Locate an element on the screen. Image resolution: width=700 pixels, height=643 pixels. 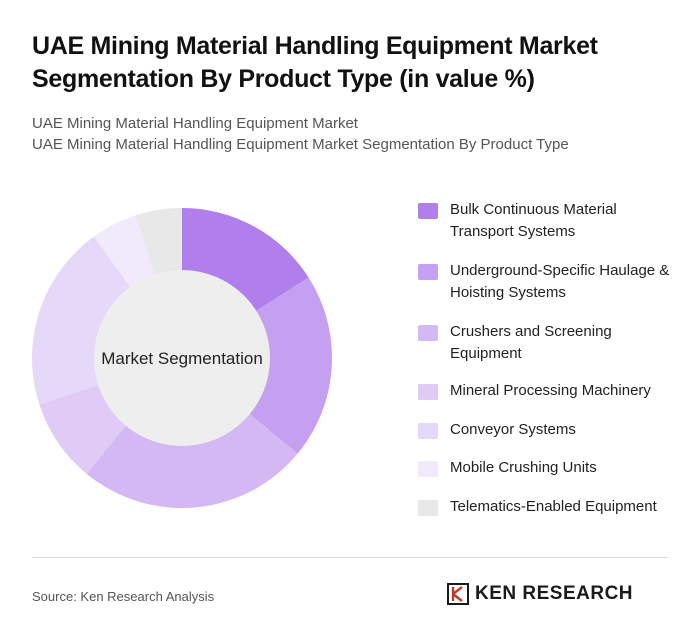
legend-label: Mineral Processing Machinery is located at coordinates (550, 390).